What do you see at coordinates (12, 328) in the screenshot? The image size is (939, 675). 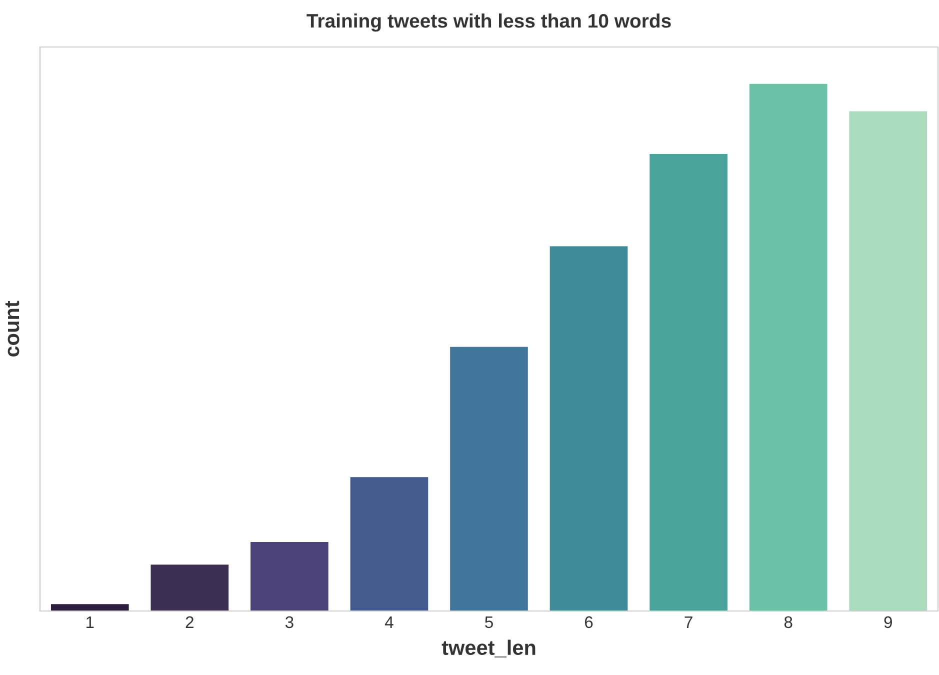 I see `y-axis-title: count` at bounding box center [12, 328].